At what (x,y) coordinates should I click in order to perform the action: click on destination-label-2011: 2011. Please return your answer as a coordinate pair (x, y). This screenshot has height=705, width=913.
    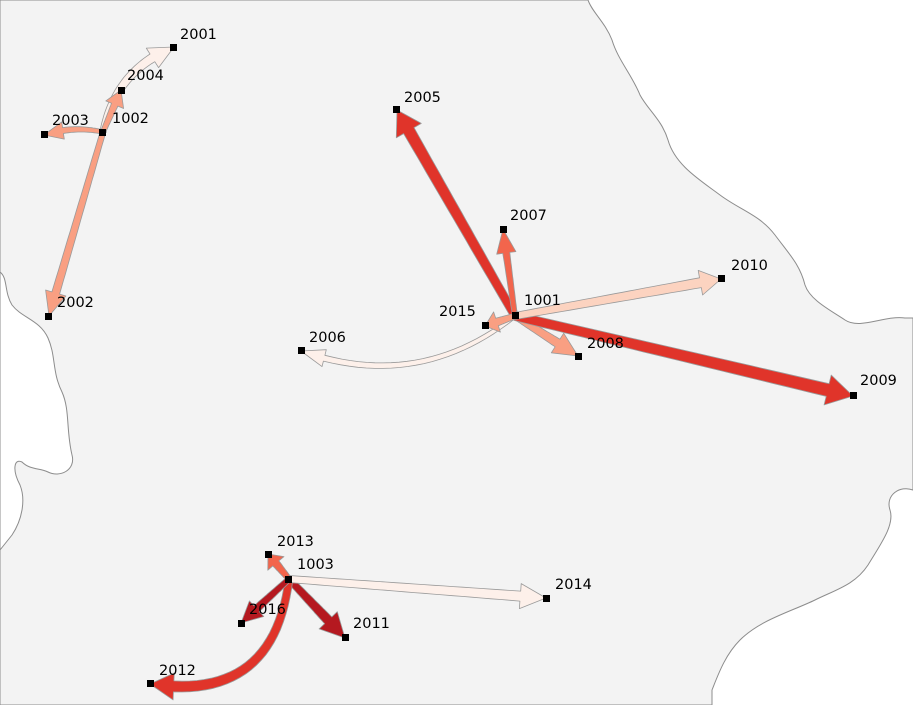
    Looking at the image, I should click on (371, 624).